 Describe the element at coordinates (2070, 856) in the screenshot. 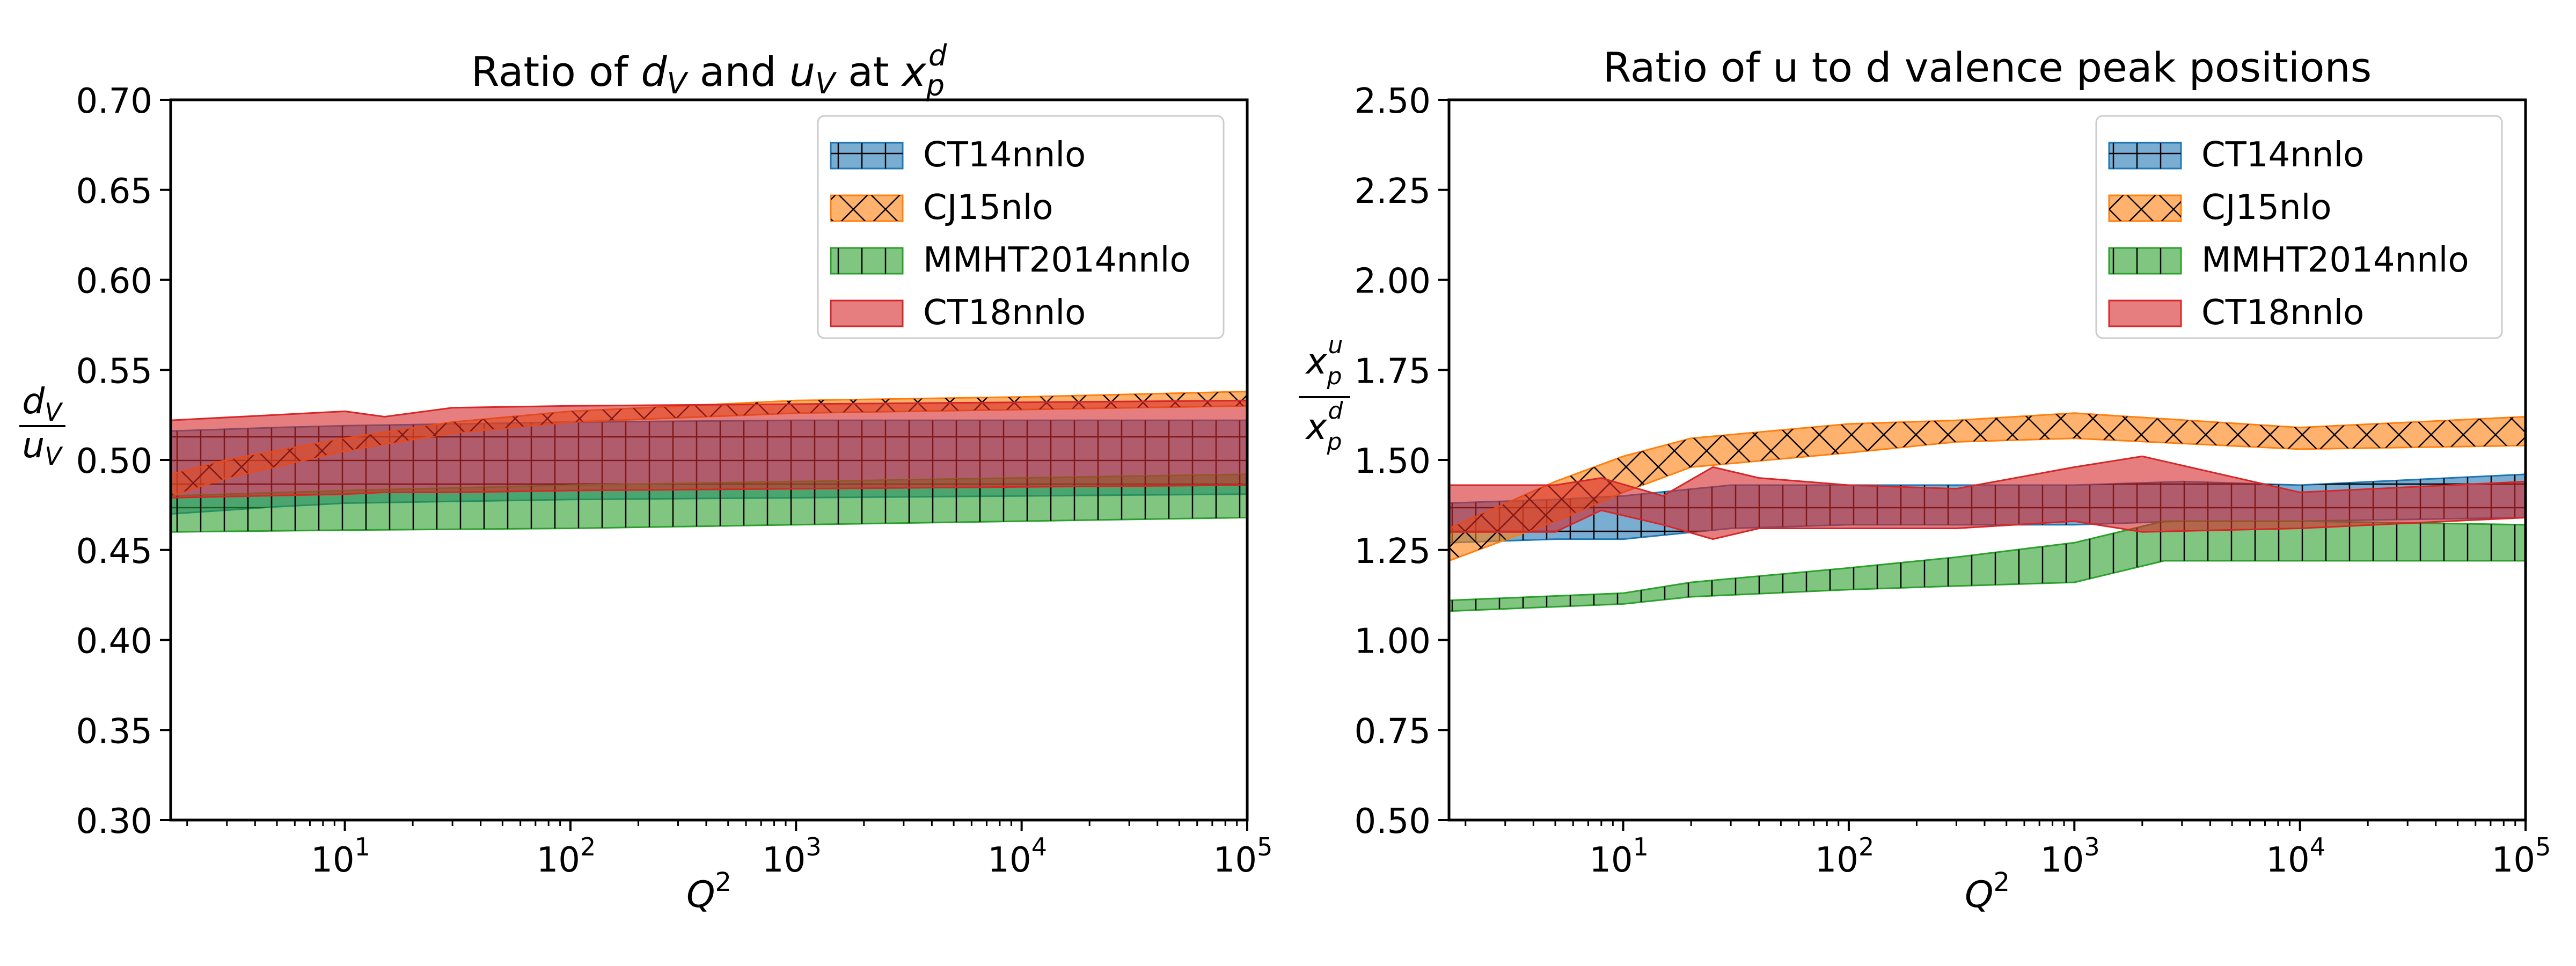

I see `right-x-tick-label: 10³` at that location.